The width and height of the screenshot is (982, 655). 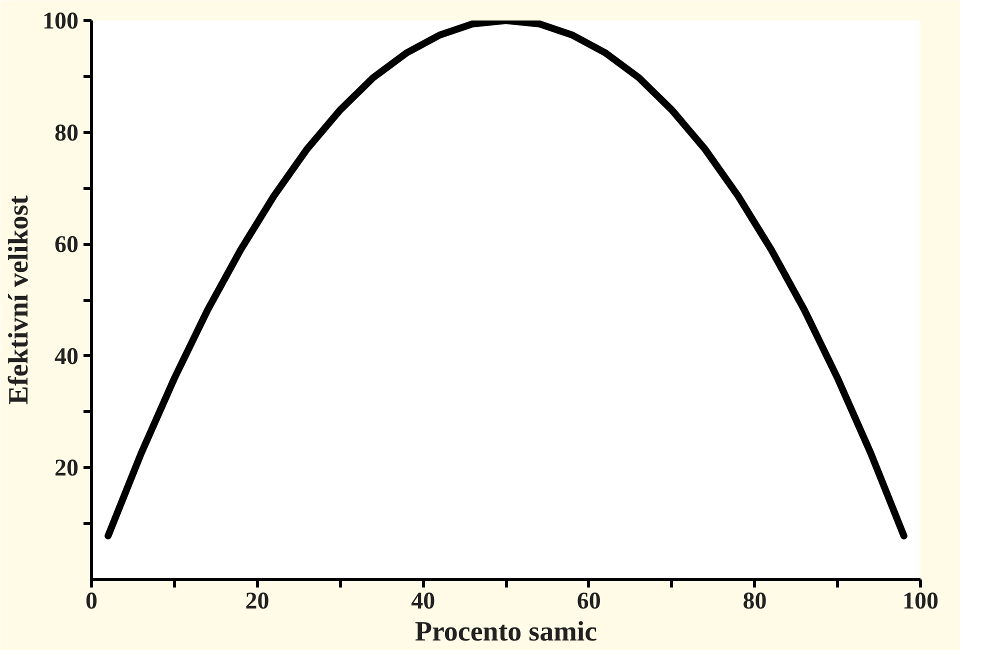 What do you see at coordinates (754, 601) in the screenshot?
I see `x-tick-label: 80` at bounding box center [754, 601].